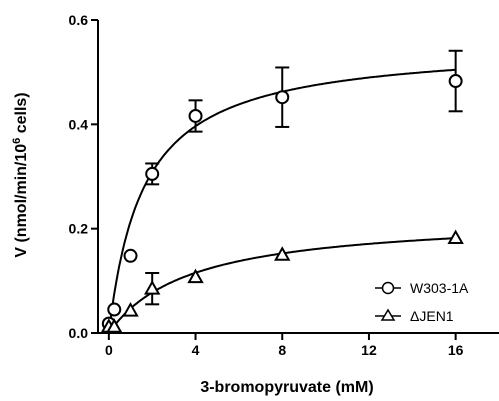  Describe the element at coordinates (21, 201) in the screenshot. I see `y-axis-title-prefix: V (nmol/min/10` at that location.